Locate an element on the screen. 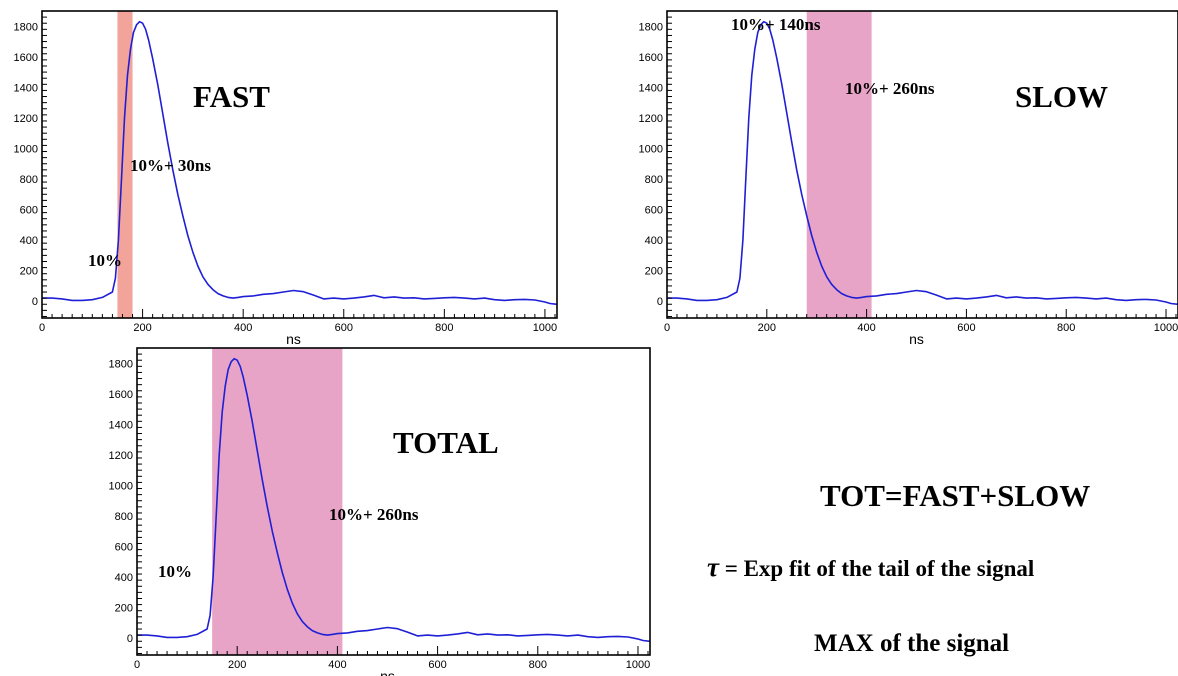 The height and width of the screenshot is (676, 1178). total-y-tick-label: 200 is located at coordinates (124, 609).